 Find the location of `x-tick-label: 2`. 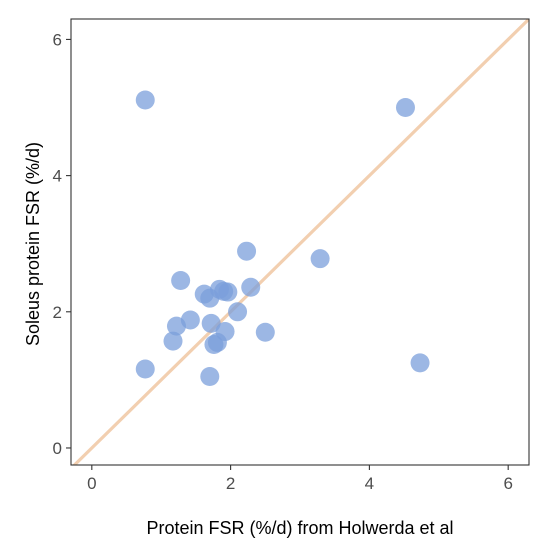

x-tick-label: 2 is located at coordinates (230, 483).